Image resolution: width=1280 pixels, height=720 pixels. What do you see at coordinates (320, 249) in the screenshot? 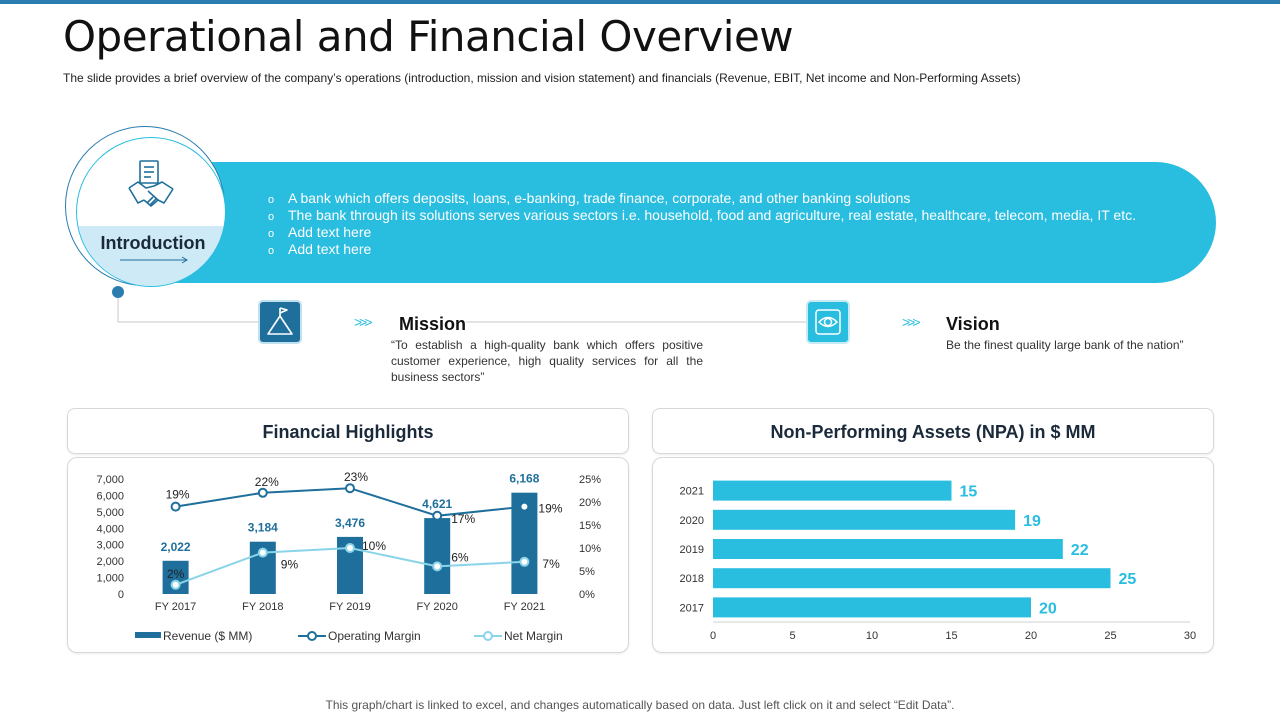
I see `intro-bullet-4: o Add text here` at bounding box center [320, 249].